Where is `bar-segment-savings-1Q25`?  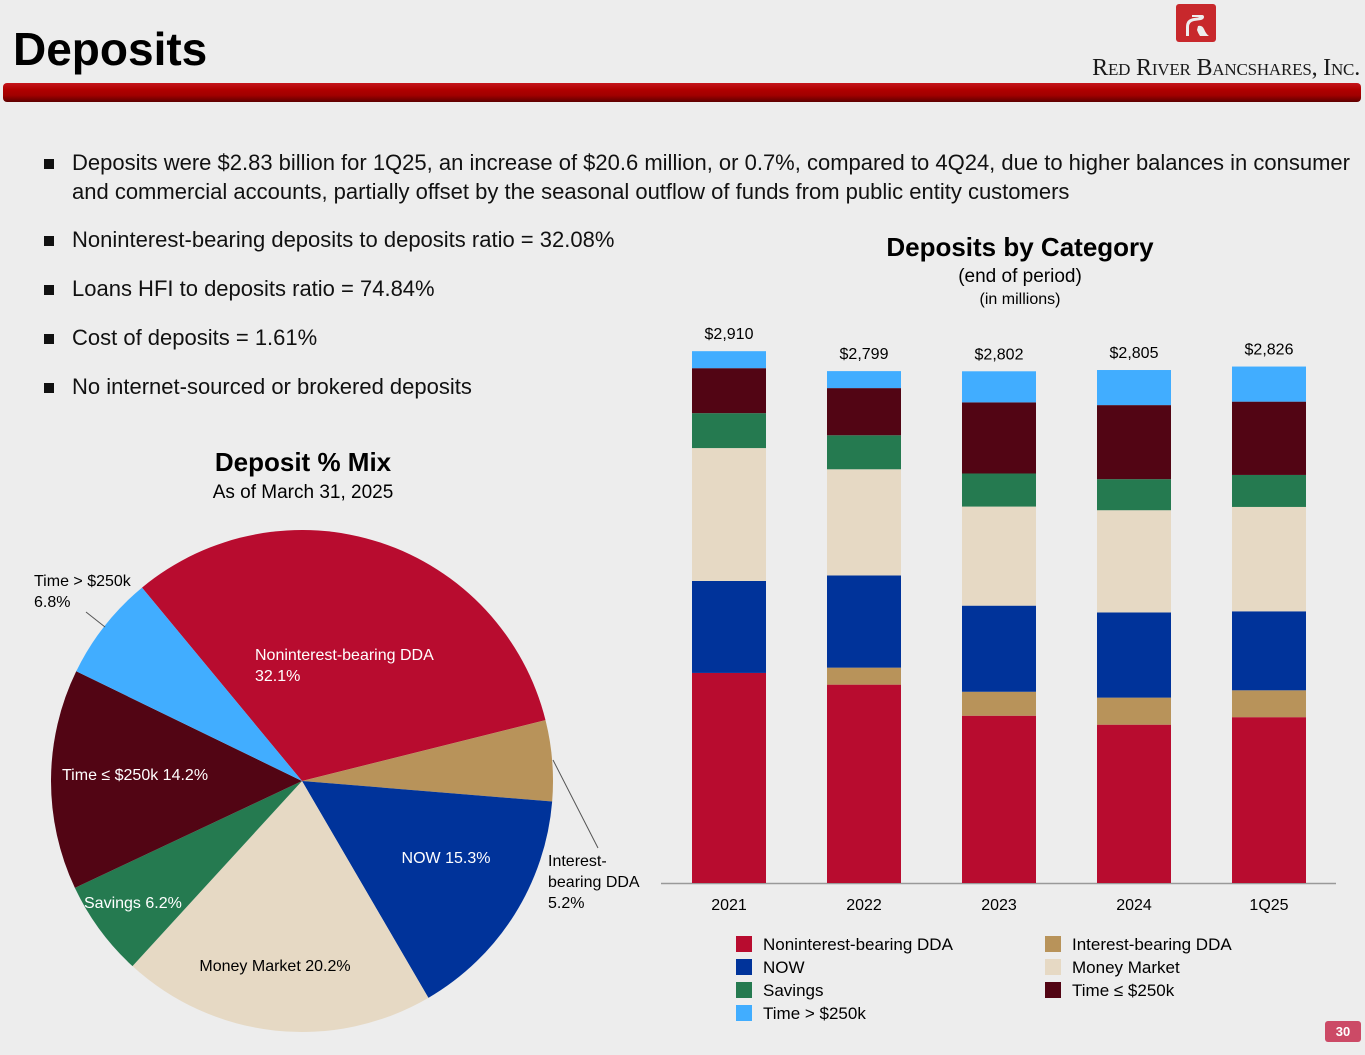
bar-segment-savings-1Q25 is located at coordinates (1269, 490).